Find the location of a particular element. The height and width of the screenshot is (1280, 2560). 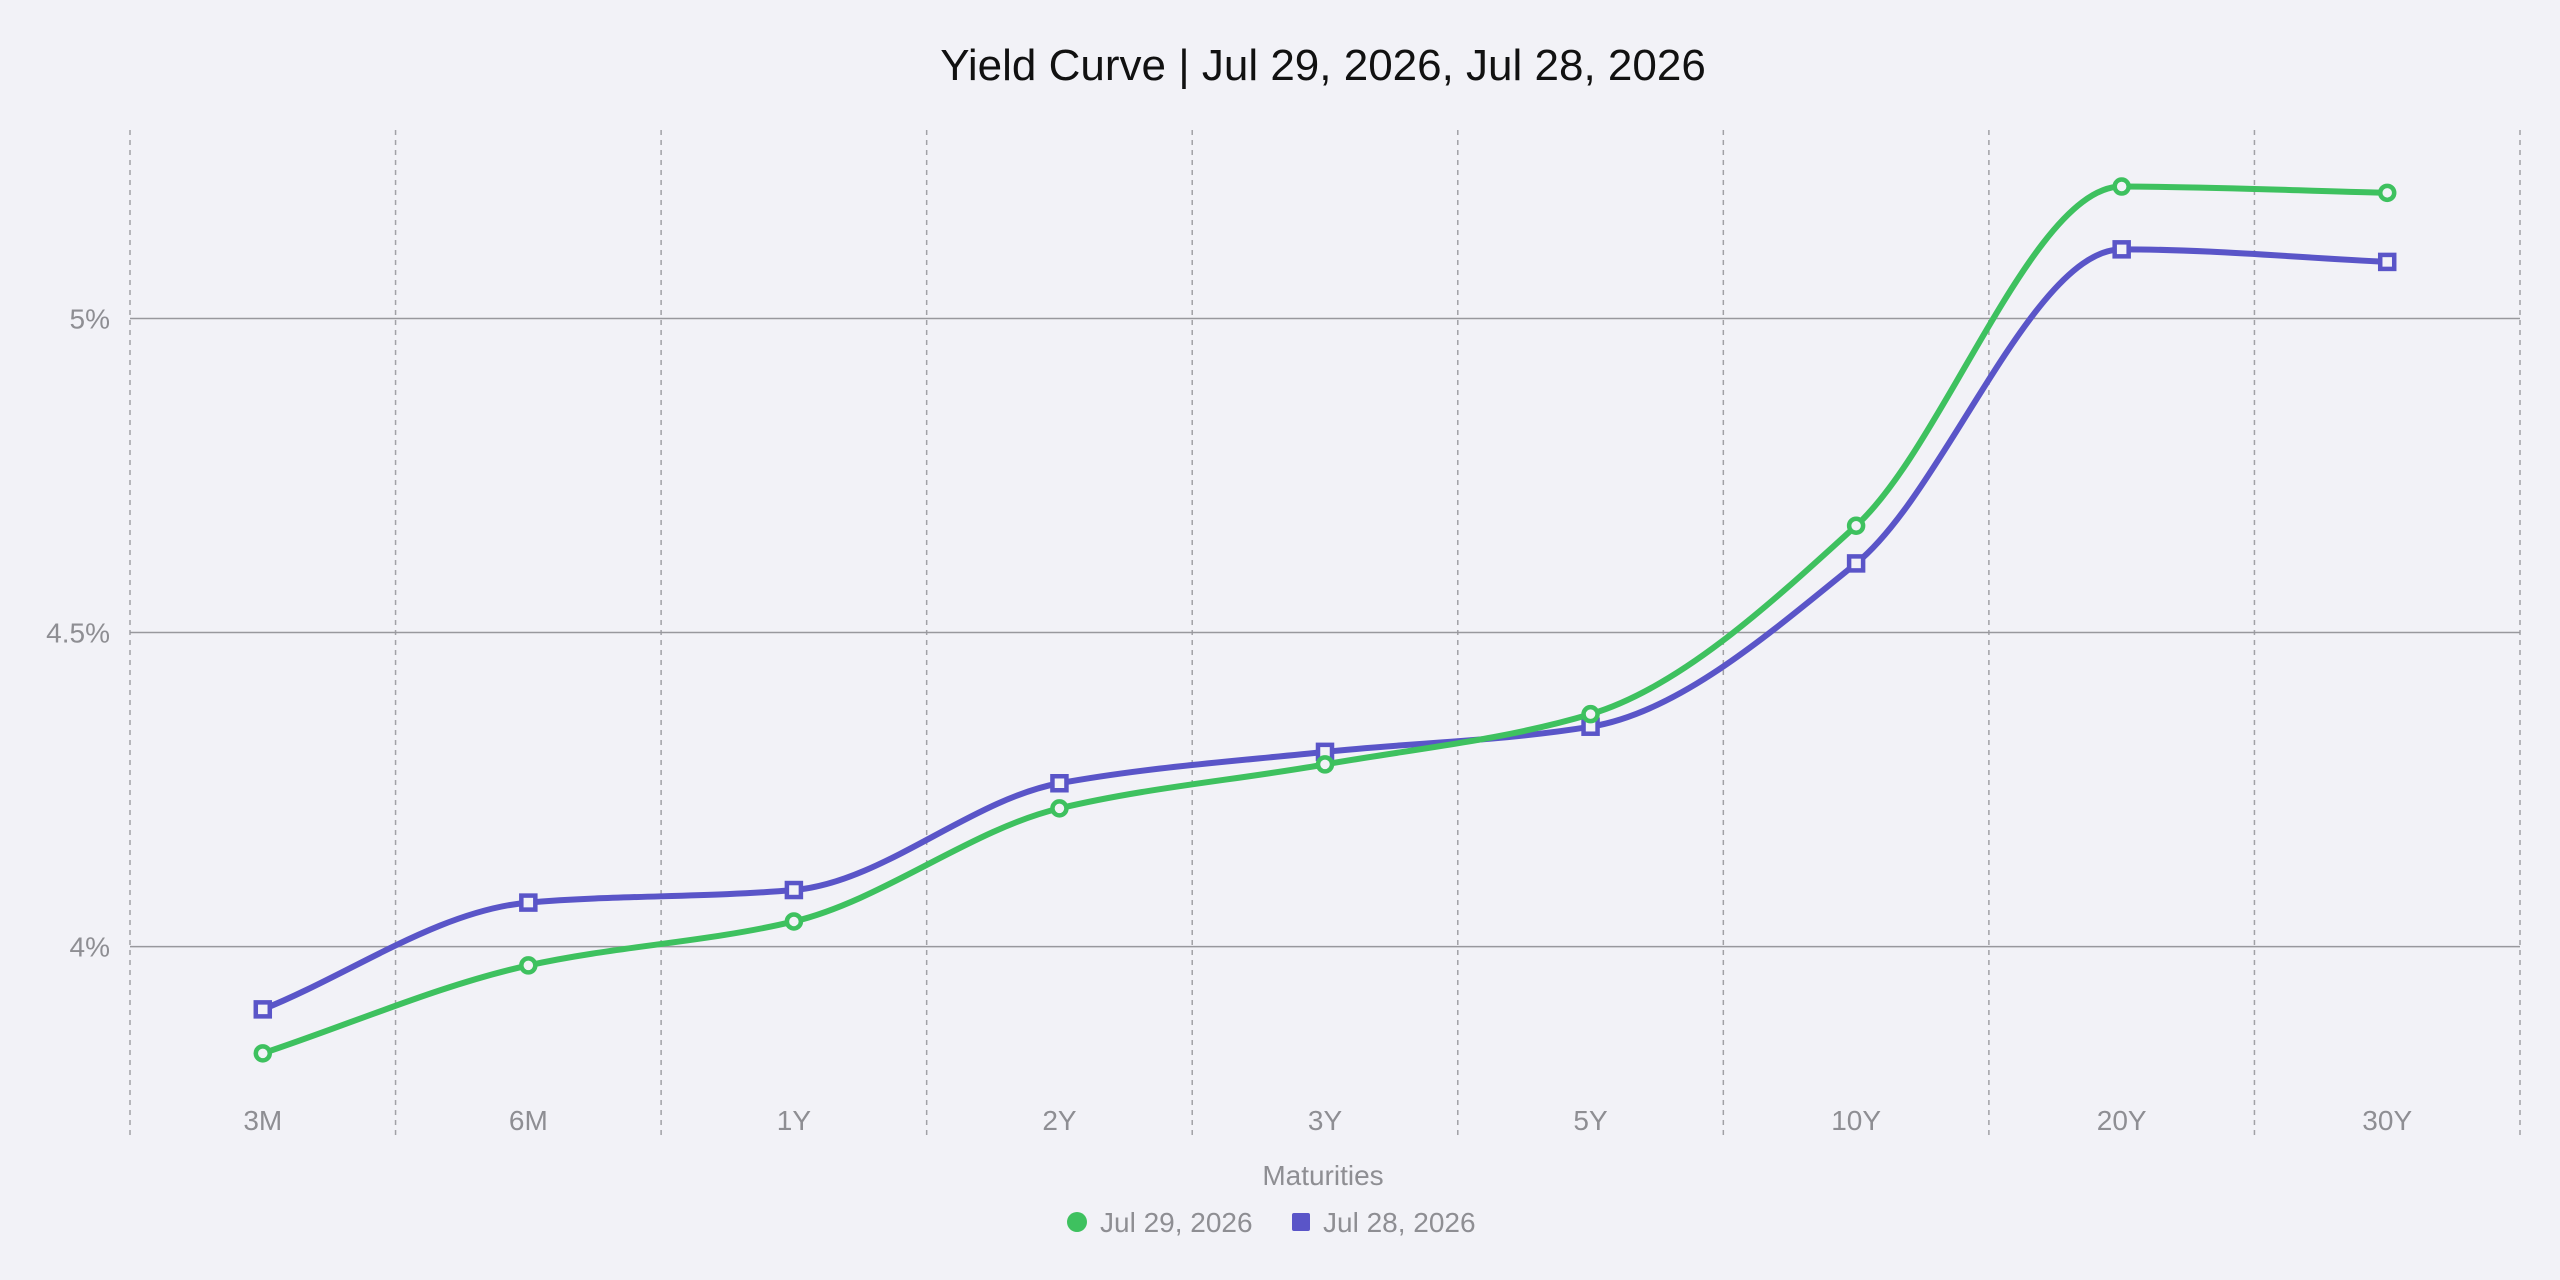

x-tick-label: 6M is located at coordinates (528, 1120).